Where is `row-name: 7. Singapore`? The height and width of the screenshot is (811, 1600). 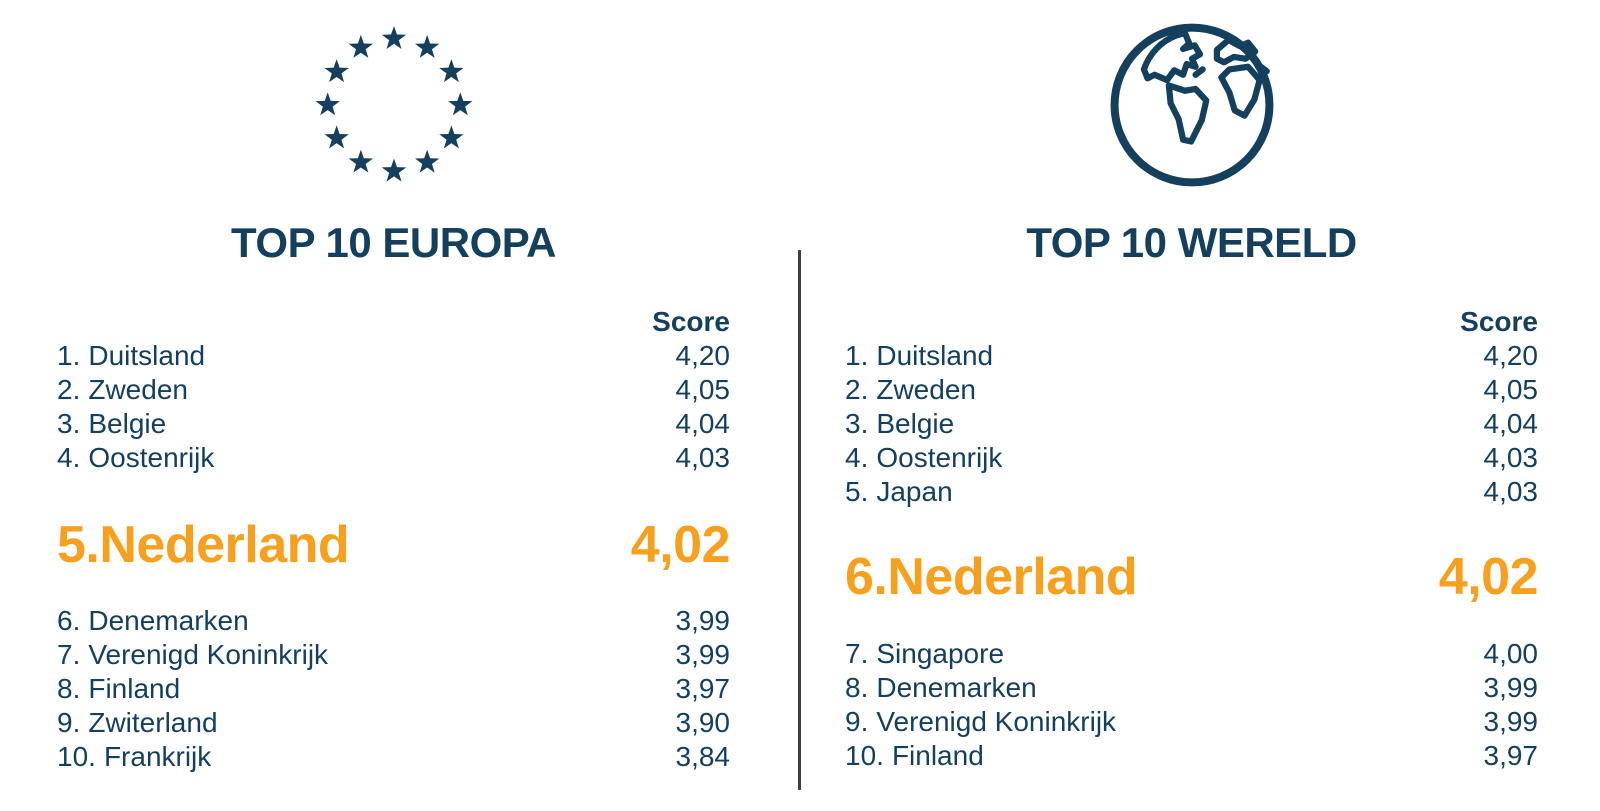
row-name: 7. Singapore is located at coordinates (924, 654).